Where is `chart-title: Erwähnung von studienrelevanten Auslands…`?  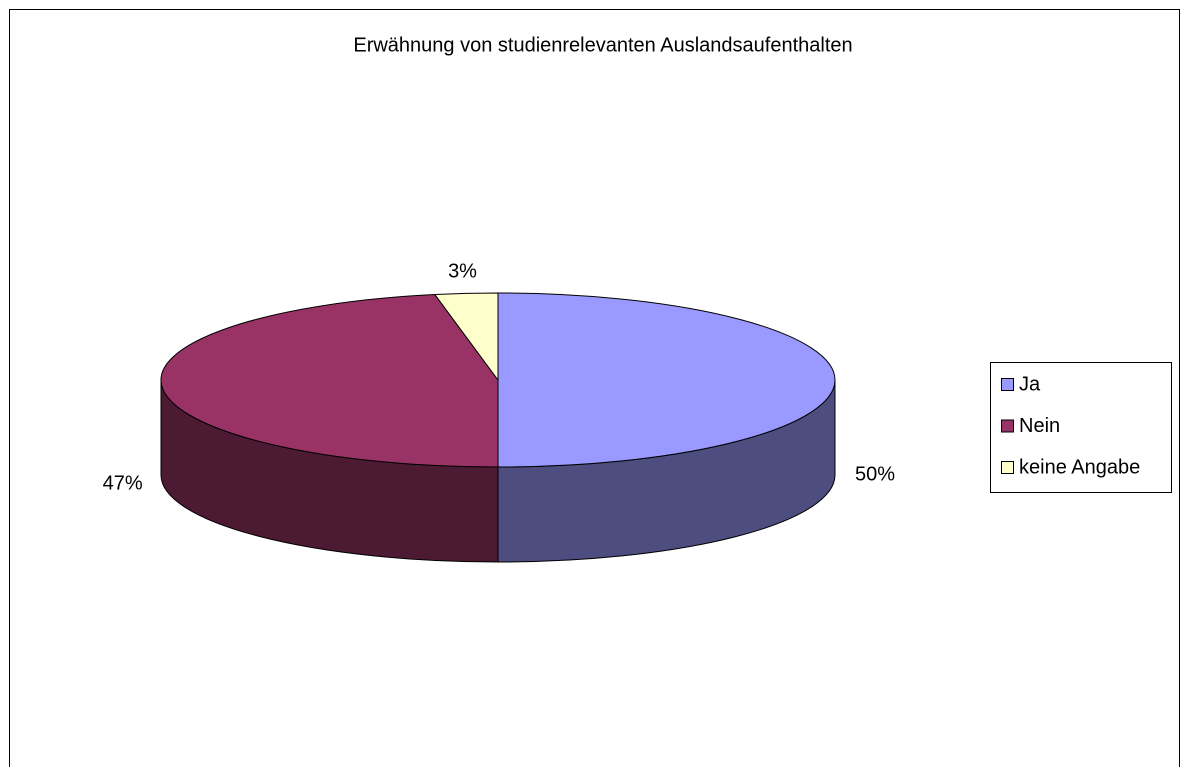
chart-title: Erwähnung von studienrelevanten Auslands… is located at coordinates (602, 45).